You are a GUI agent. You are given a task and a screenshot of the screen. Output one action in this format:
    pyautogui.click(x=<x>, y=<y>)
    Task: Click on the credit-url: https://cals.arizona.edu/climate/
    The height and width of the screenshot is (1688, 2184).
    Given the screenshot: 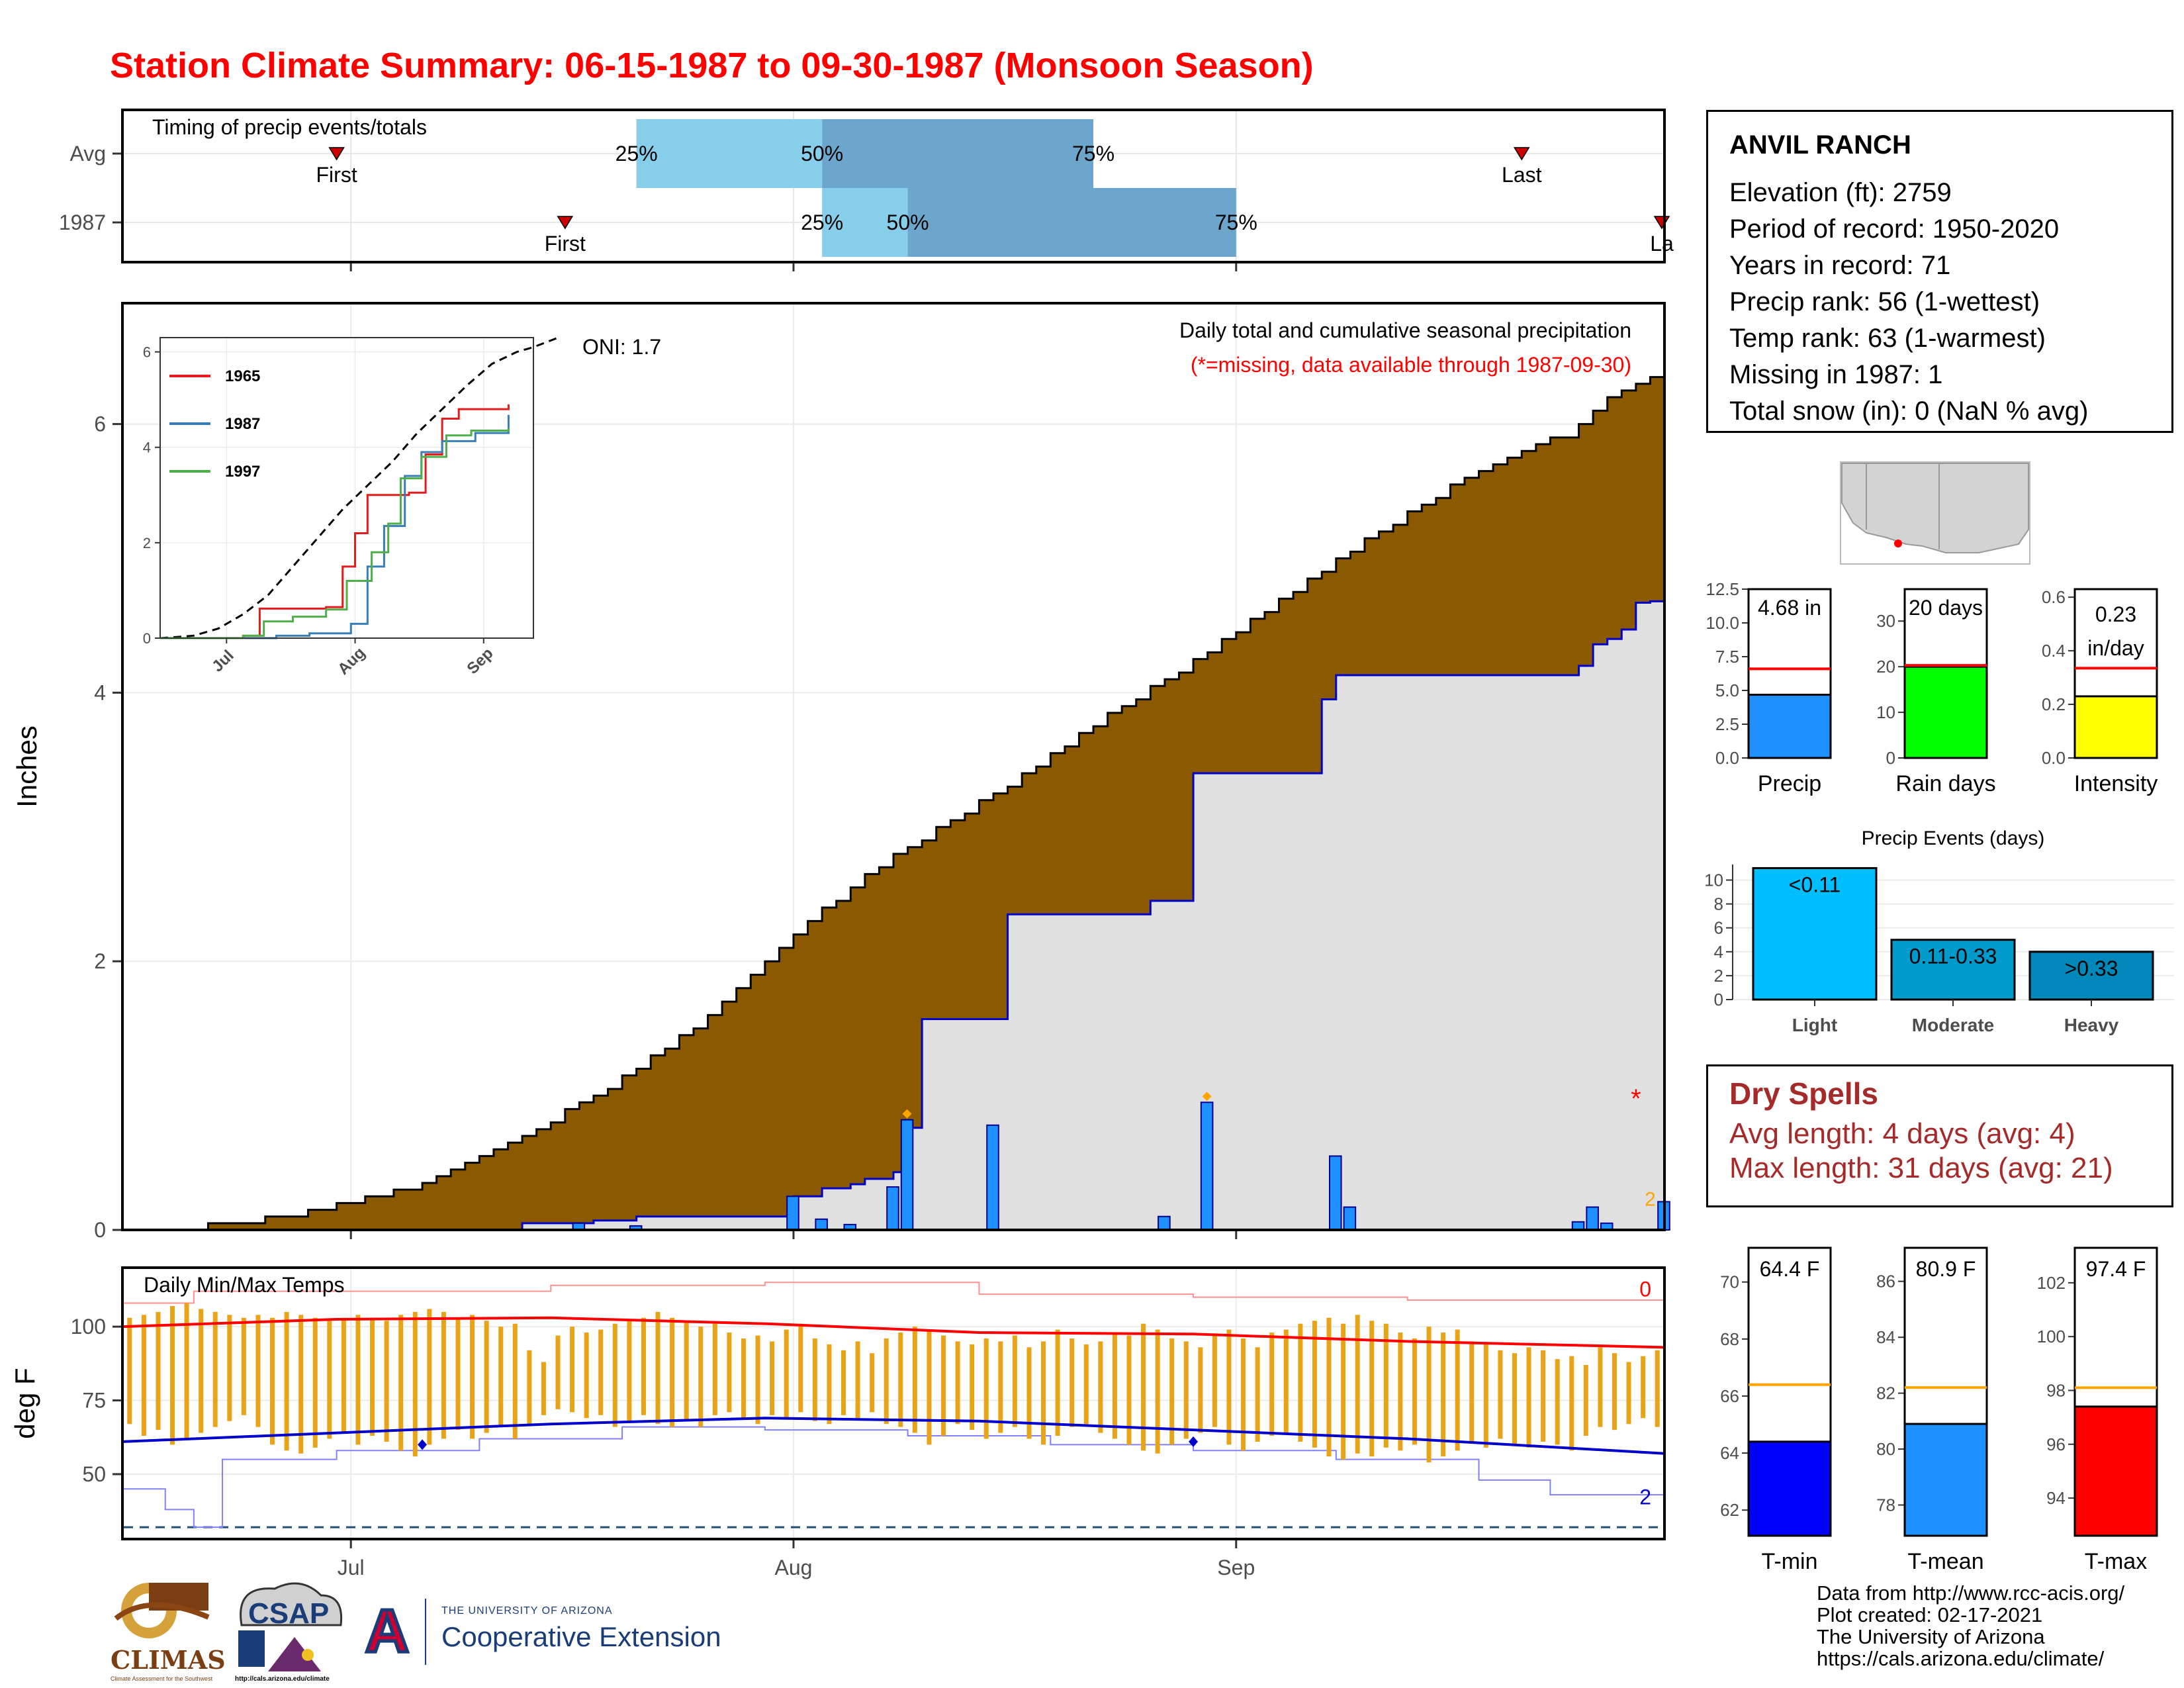 What is the action you would take?
    pyautogui.click(x=1961, y=1658)
    